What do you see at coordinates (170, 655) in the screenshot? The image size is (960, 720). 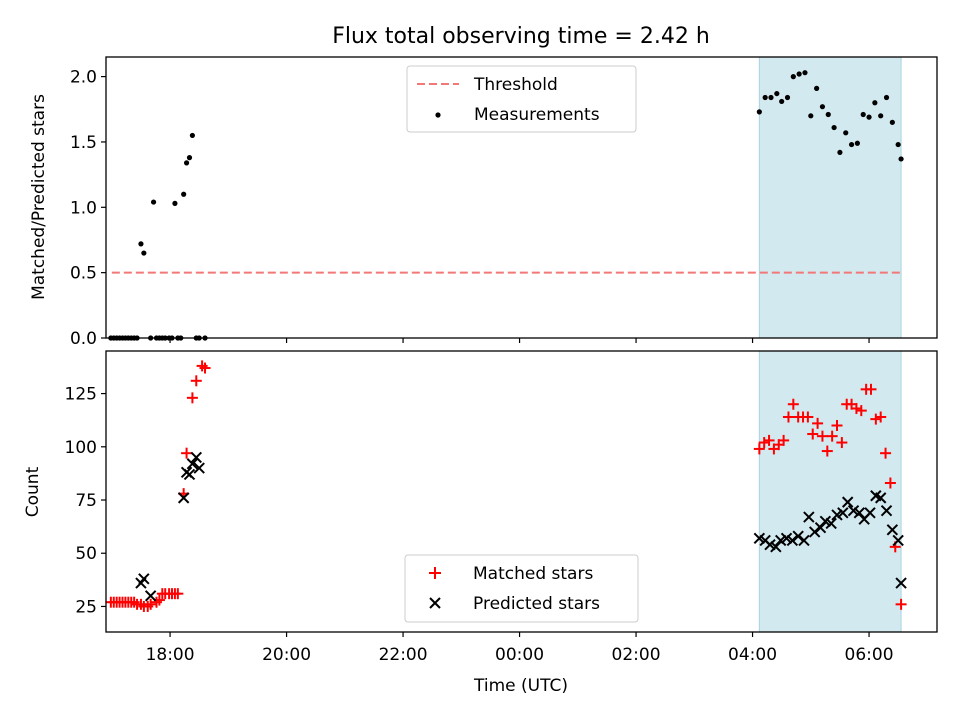 I see `x-tick-label: 18:00` at bounding box center [170, 655].